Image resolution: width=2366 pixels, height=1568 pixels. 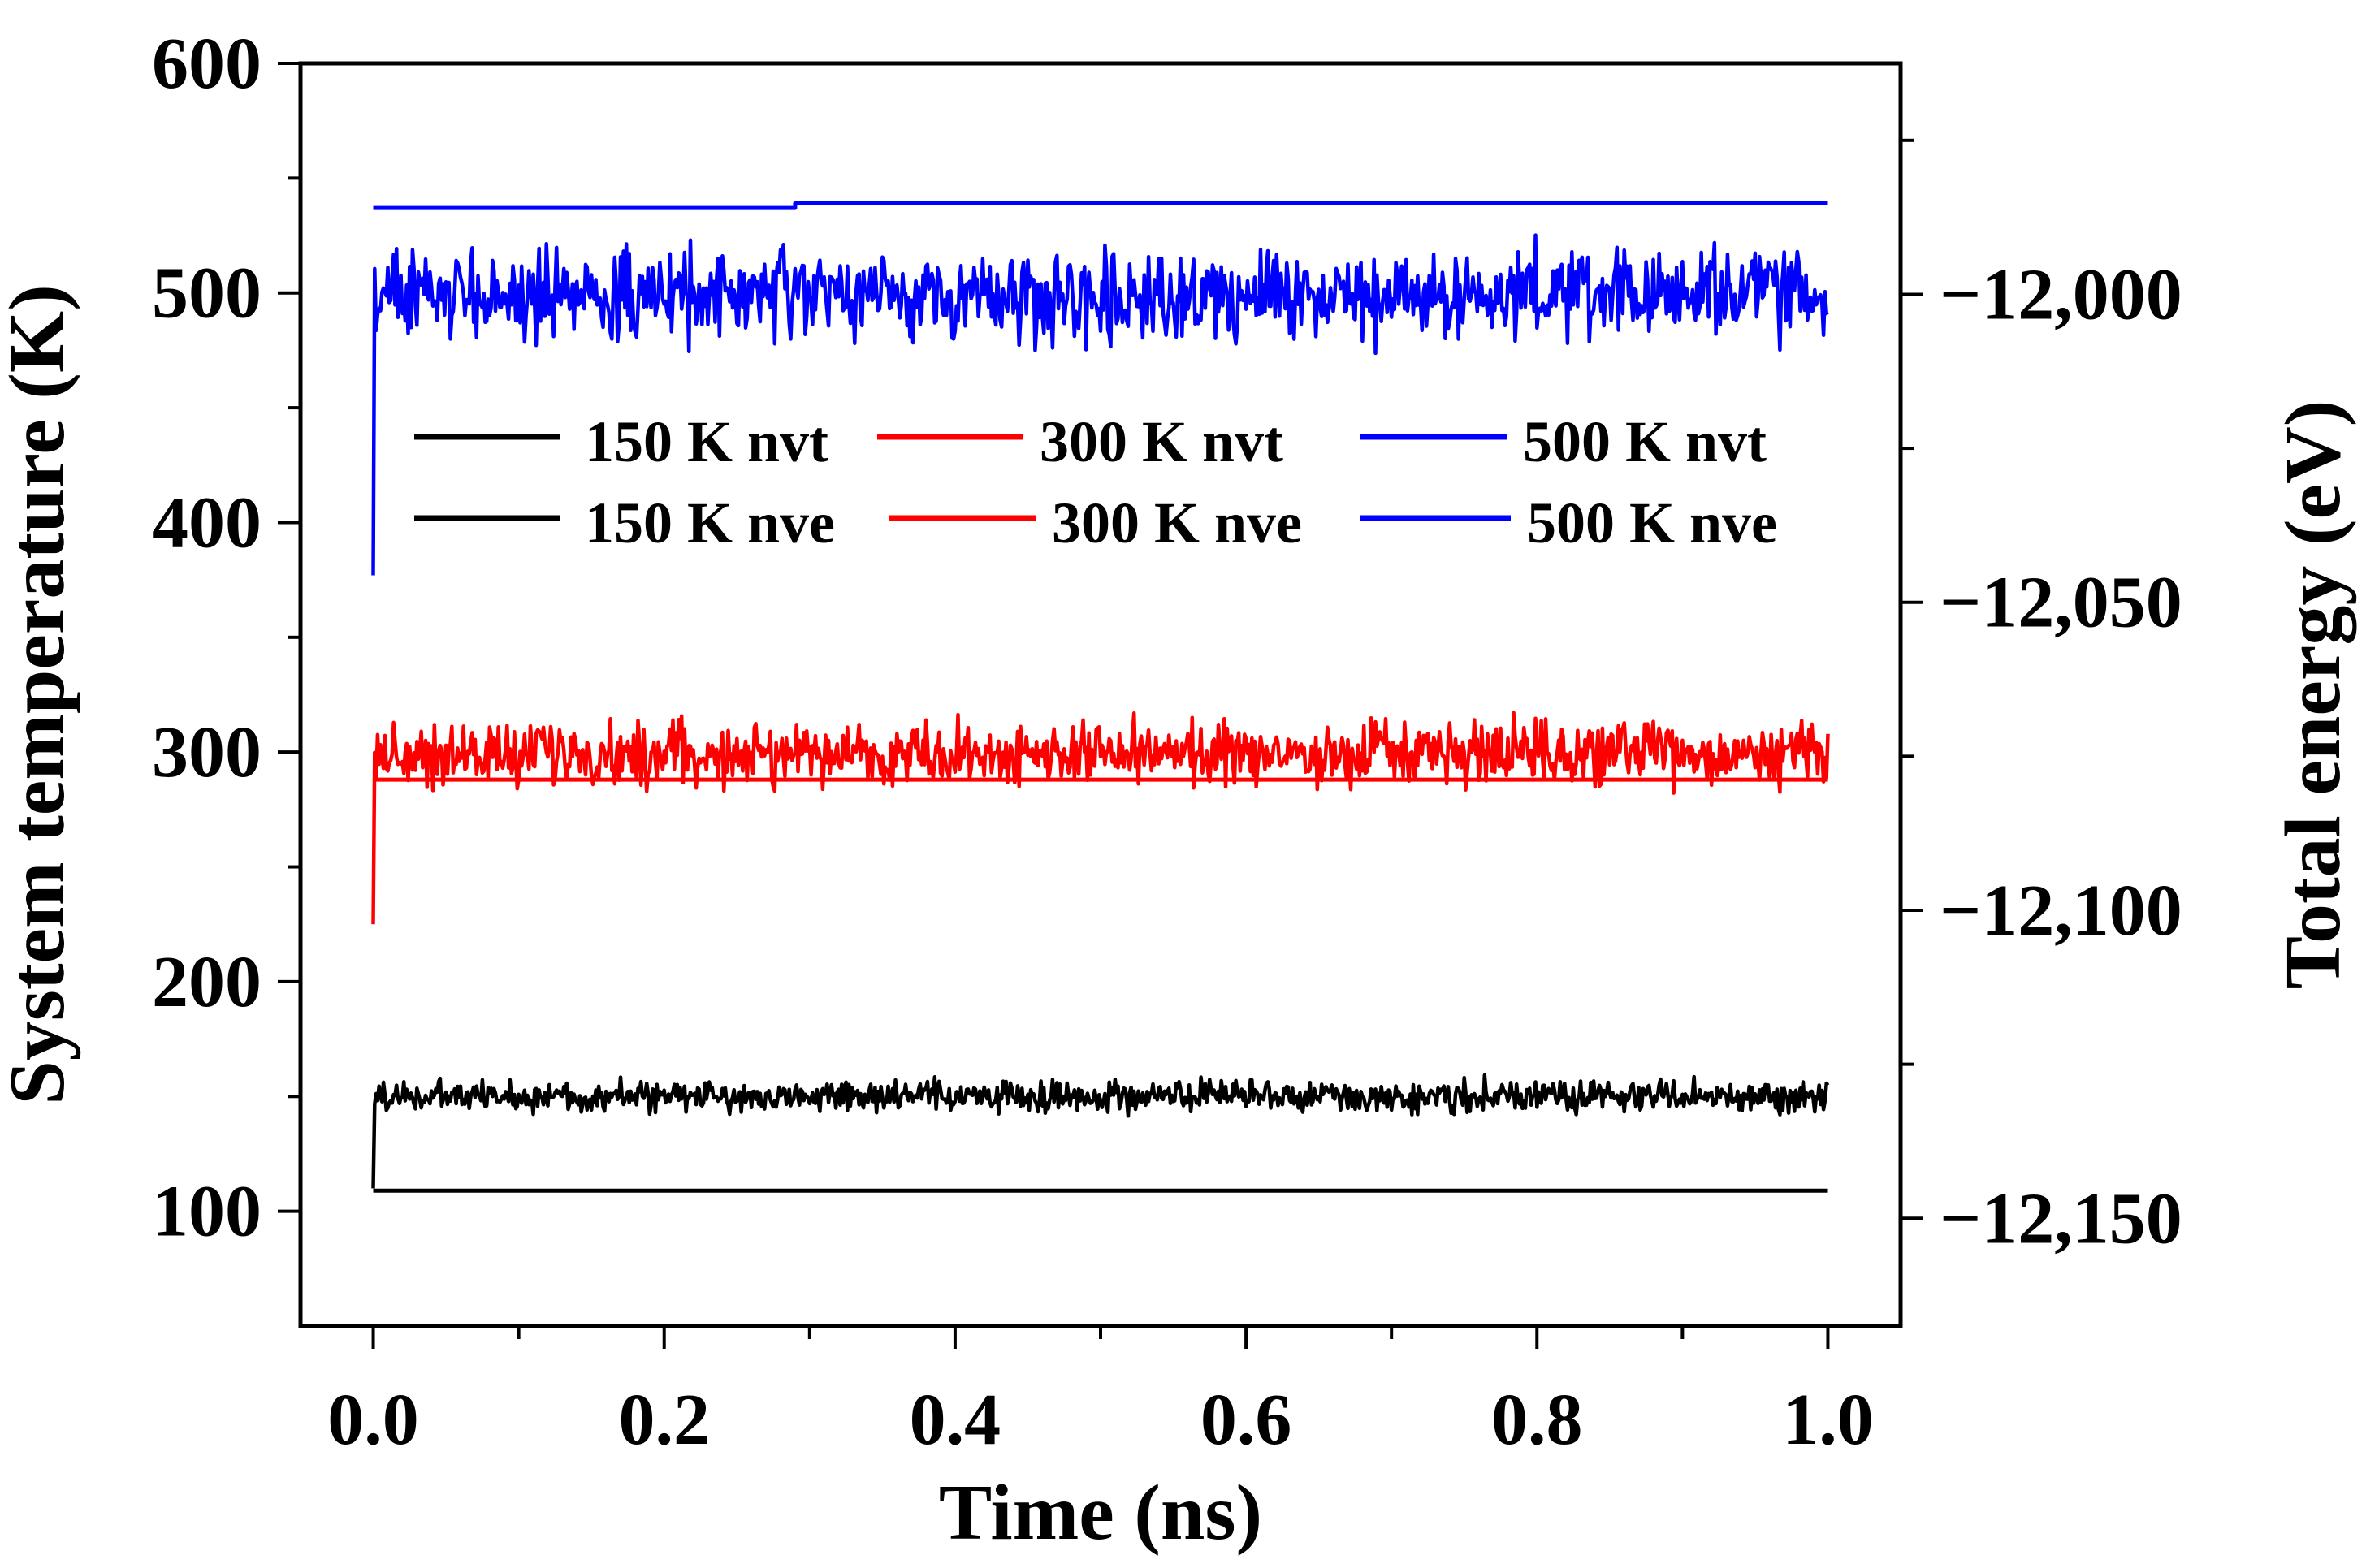 What do you see at coordinates (2061, 294) in the screenshot?
I see `y2-tick-label: −12,000` at bounding box center [2061, 294].